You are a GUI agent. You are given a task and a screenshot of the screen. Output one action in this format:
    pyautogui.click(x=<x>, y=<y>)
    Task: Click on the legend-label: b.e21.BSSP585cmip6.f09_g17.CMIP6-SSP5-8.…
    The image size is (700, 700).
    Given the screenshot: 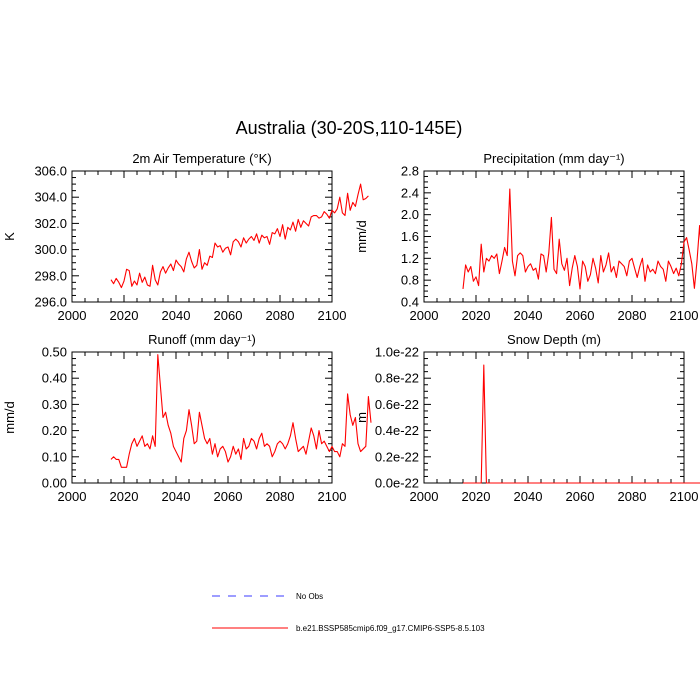 What is the action you would take?
    pyautogui.click(x=390, y=628)
    